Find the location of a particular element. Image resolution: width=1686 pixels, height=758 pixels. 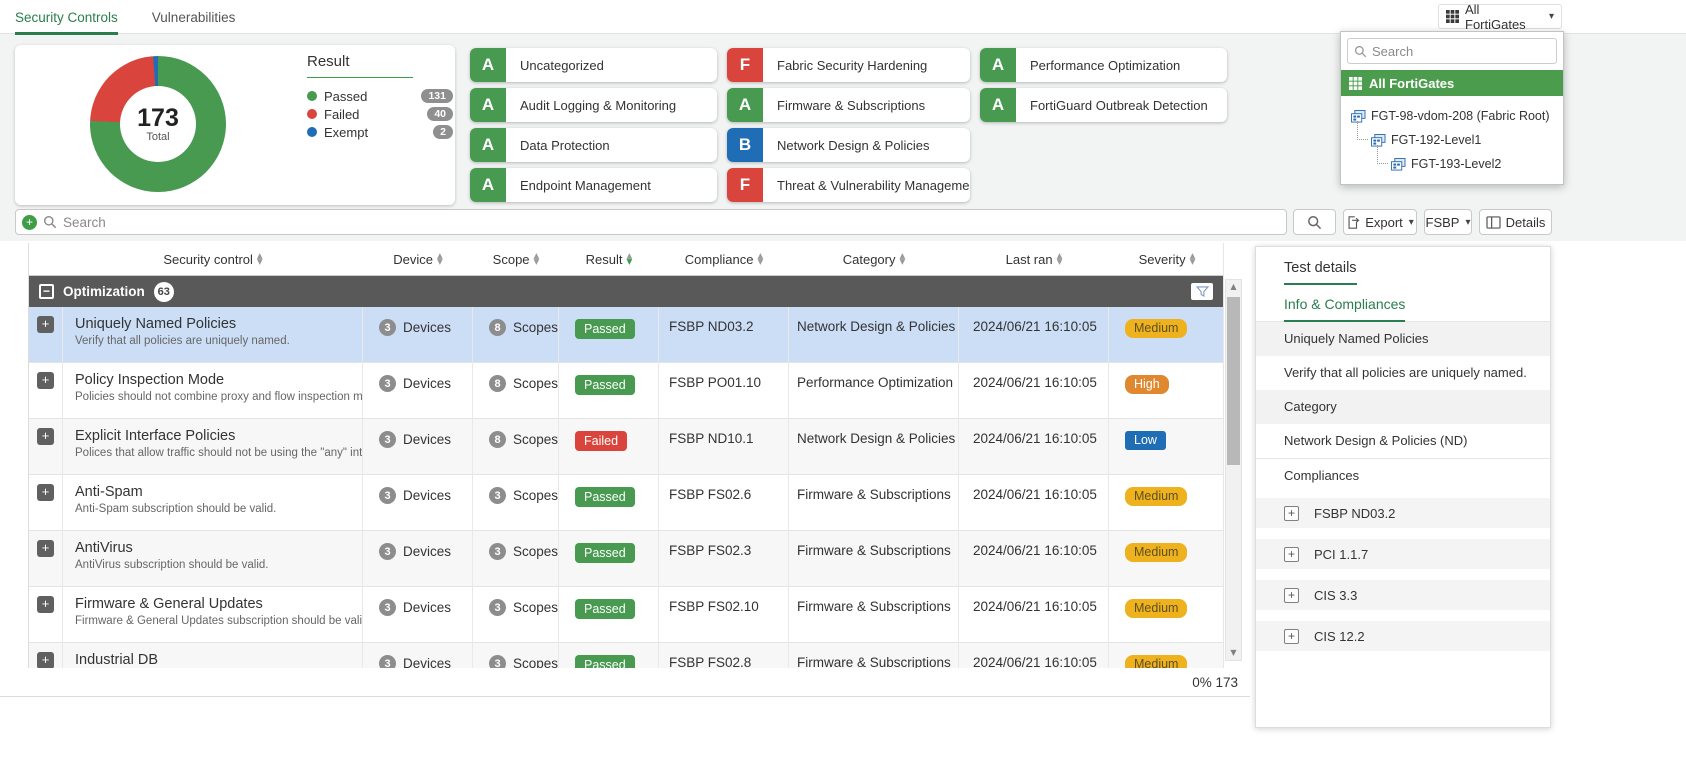

category-chip-fortiguard-outbreak: A FortiGuard Outbreak Detection is located at coordinates (1103, 105).